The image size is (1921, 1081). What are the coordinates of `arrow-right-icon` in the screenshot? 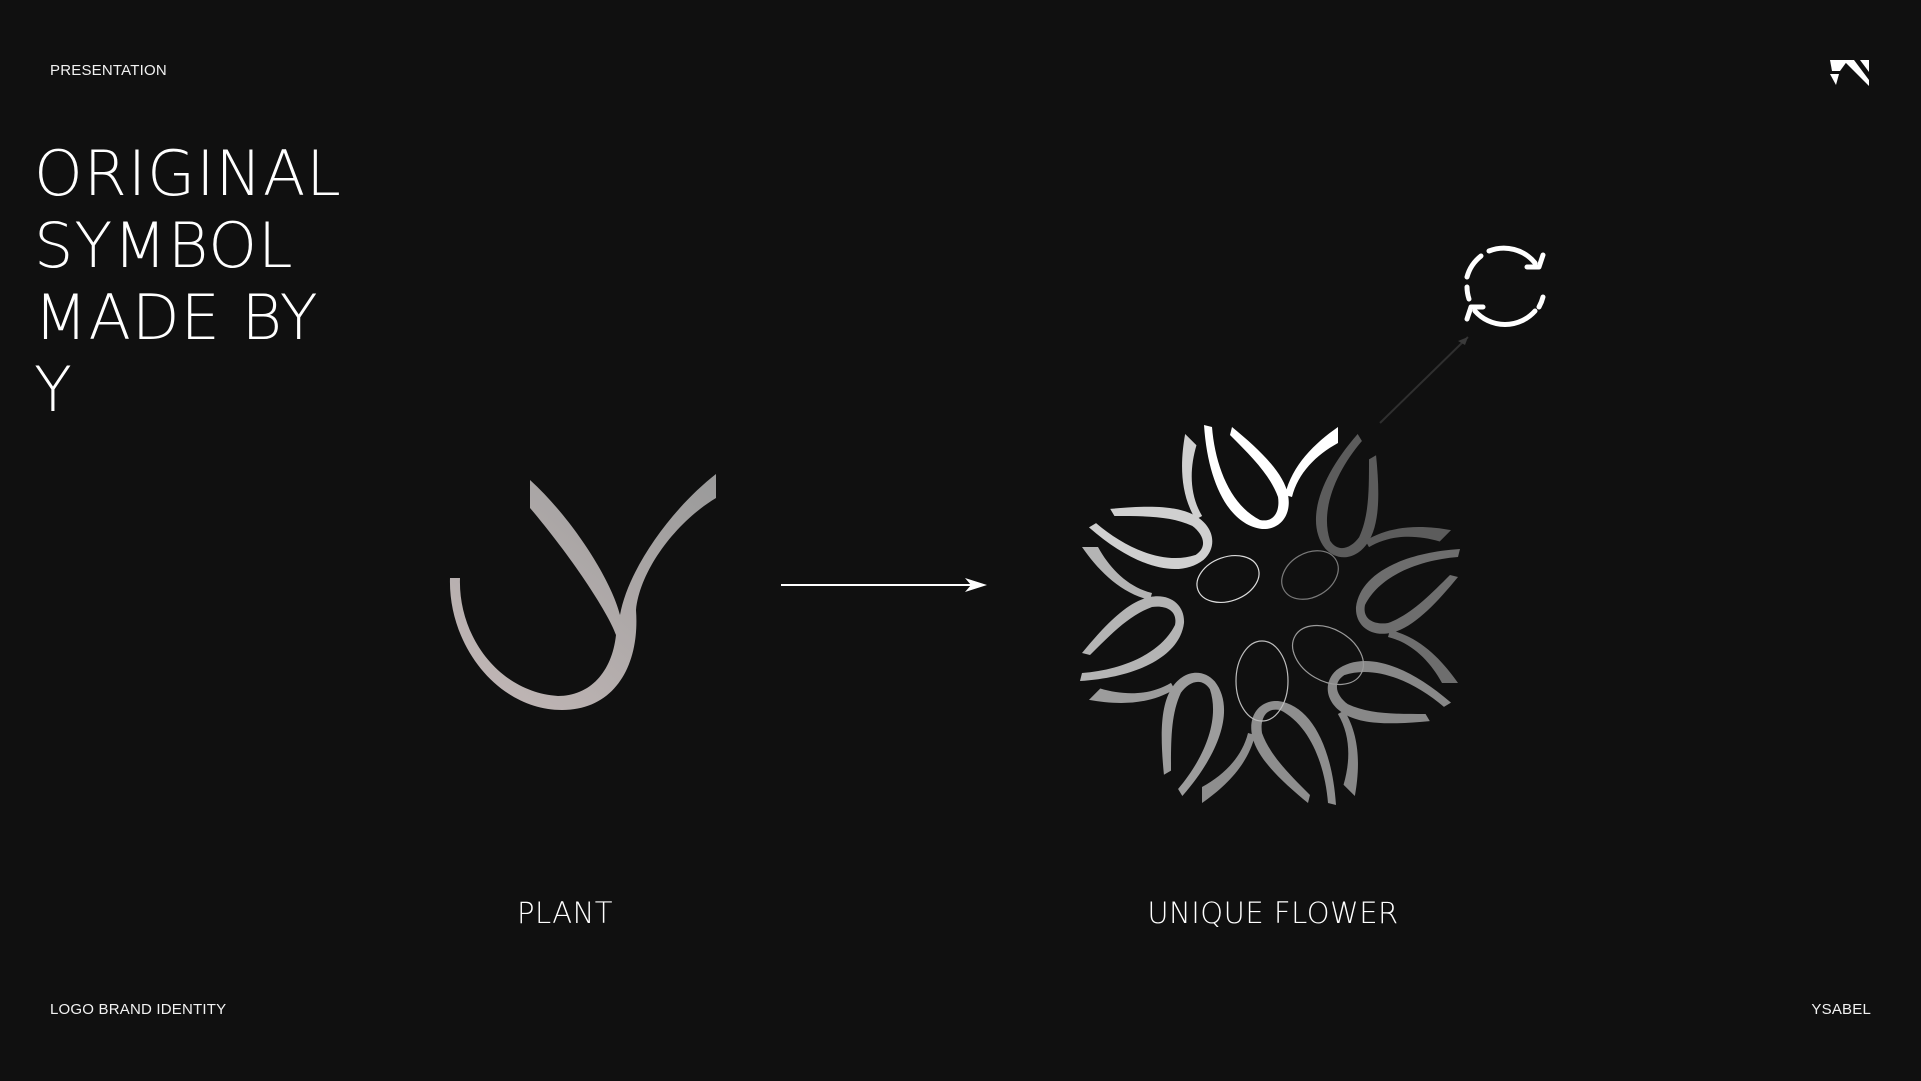 It's located at (885, 585).